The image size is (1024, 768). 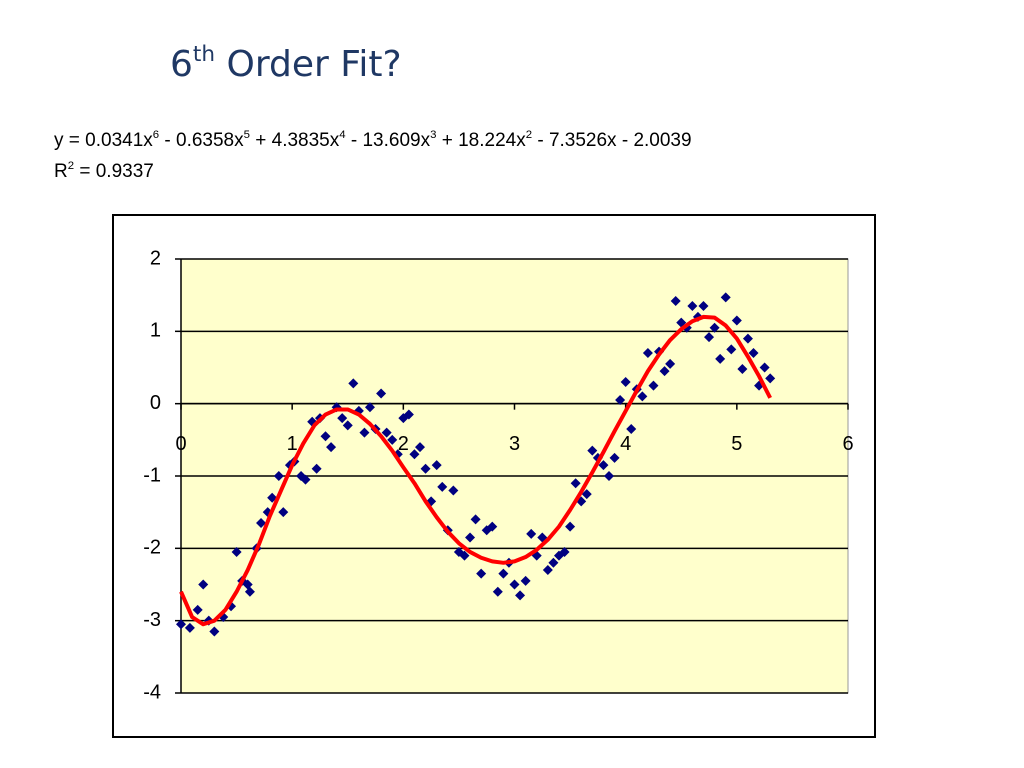 What do you see at coordinates (155, 403) in the screenshot?
I see `y-tick-label: 0` at bounding box center [155, 403].